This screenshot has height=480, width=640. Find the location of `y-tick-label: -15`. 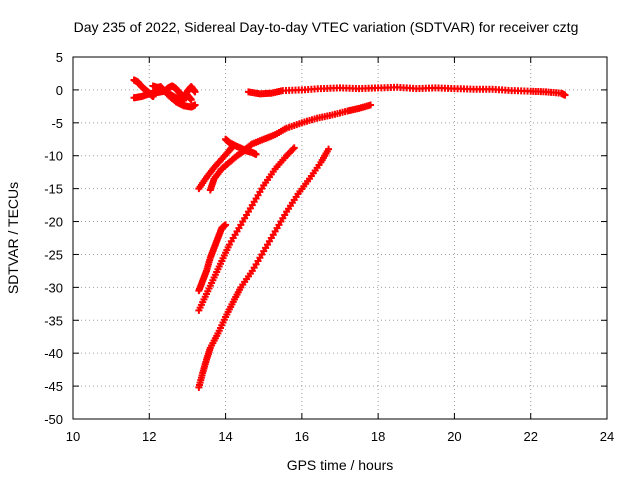

y-tick-label: -15 is located at coordinates (53, 189).